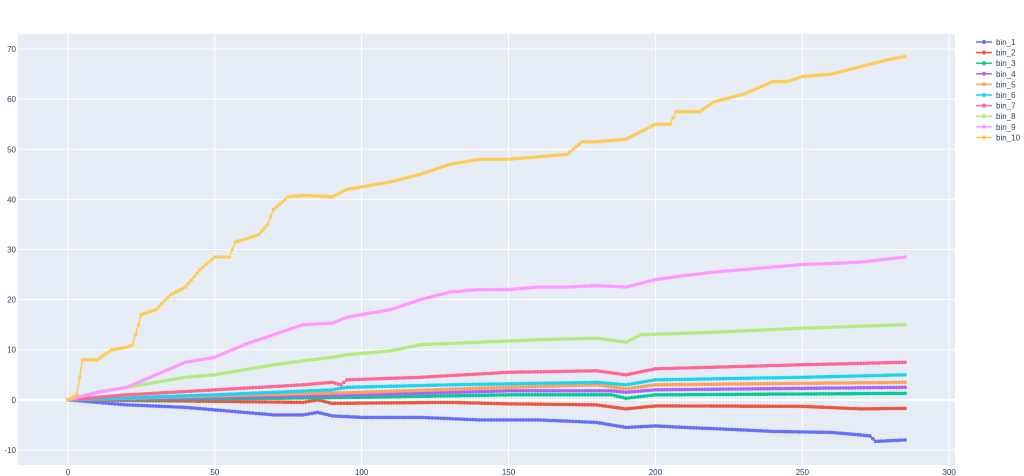 This screenshot has height=476, width=1024. I want to click on legend-item-bin_2: bin_2, so click(996, 53).